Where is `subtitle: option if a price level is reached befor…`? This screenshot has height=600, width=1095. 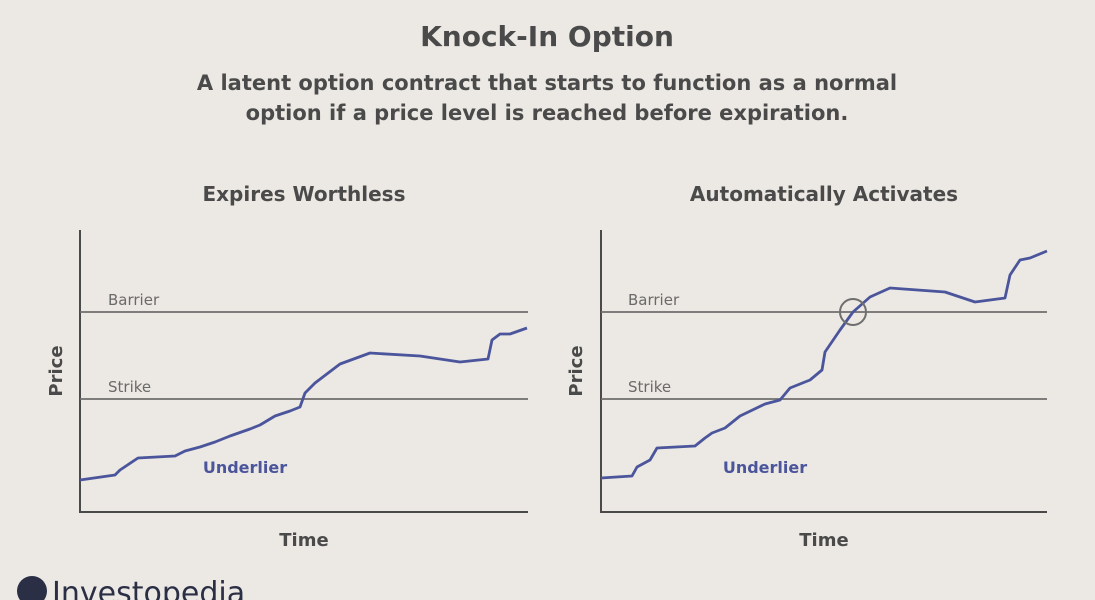
subtitle: option if a price level is reached befor… is located at coordinates (547, 113).